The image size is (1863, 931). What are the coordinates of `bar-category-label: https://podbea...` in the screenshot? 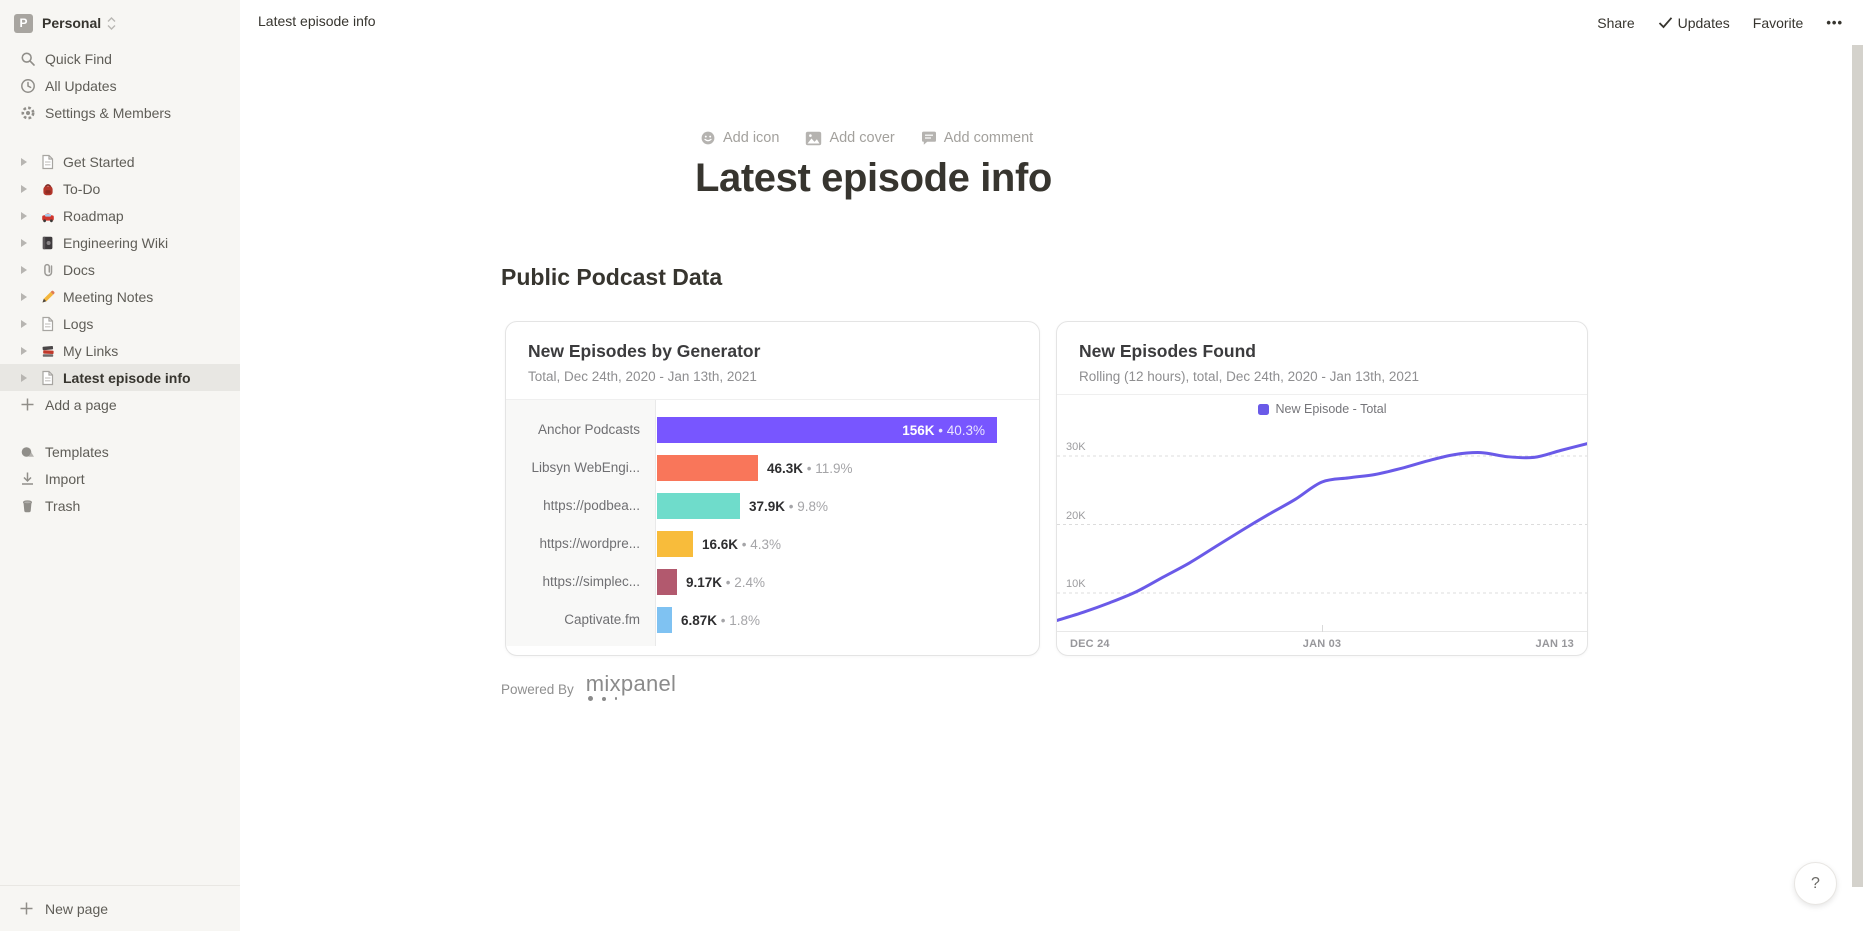 It's located at (591, 505).